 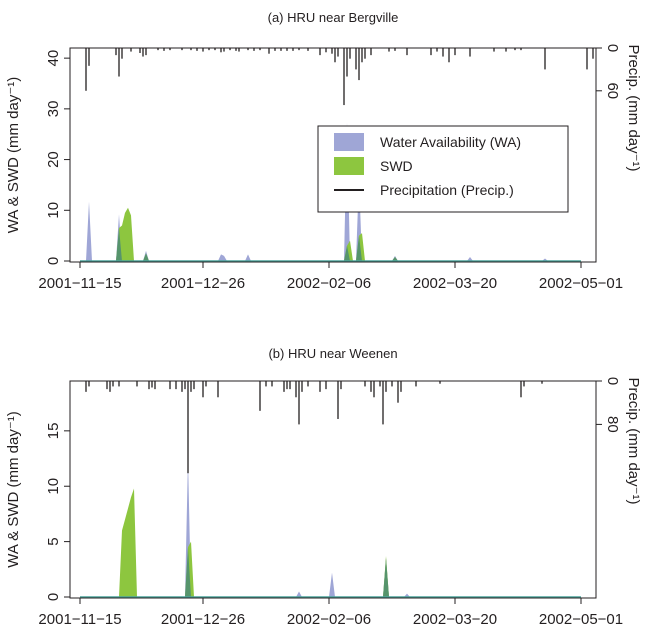 I want to click on y-tick-label: 5, so click(x=53, y=541).